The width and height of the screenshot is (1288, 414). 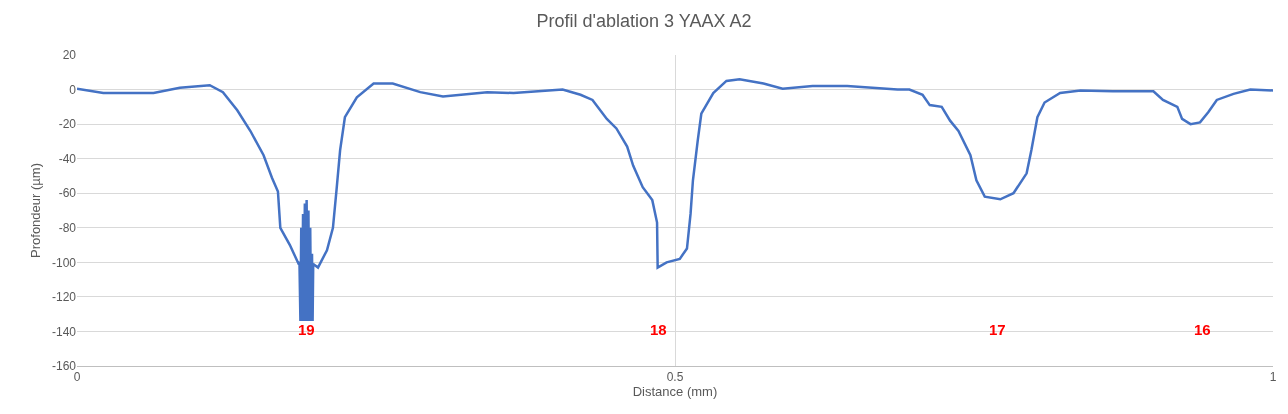 What do you see at coordinates (1202, 329) in the screenshot?
I see `annotation: 16` at bounding box center [1202, 329].